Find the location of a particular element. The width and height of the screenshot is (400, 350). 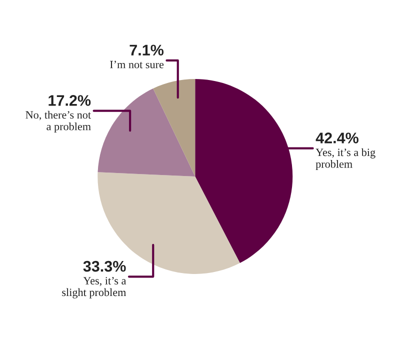

data-label: 7.1% is located at coordinates (147, 50).